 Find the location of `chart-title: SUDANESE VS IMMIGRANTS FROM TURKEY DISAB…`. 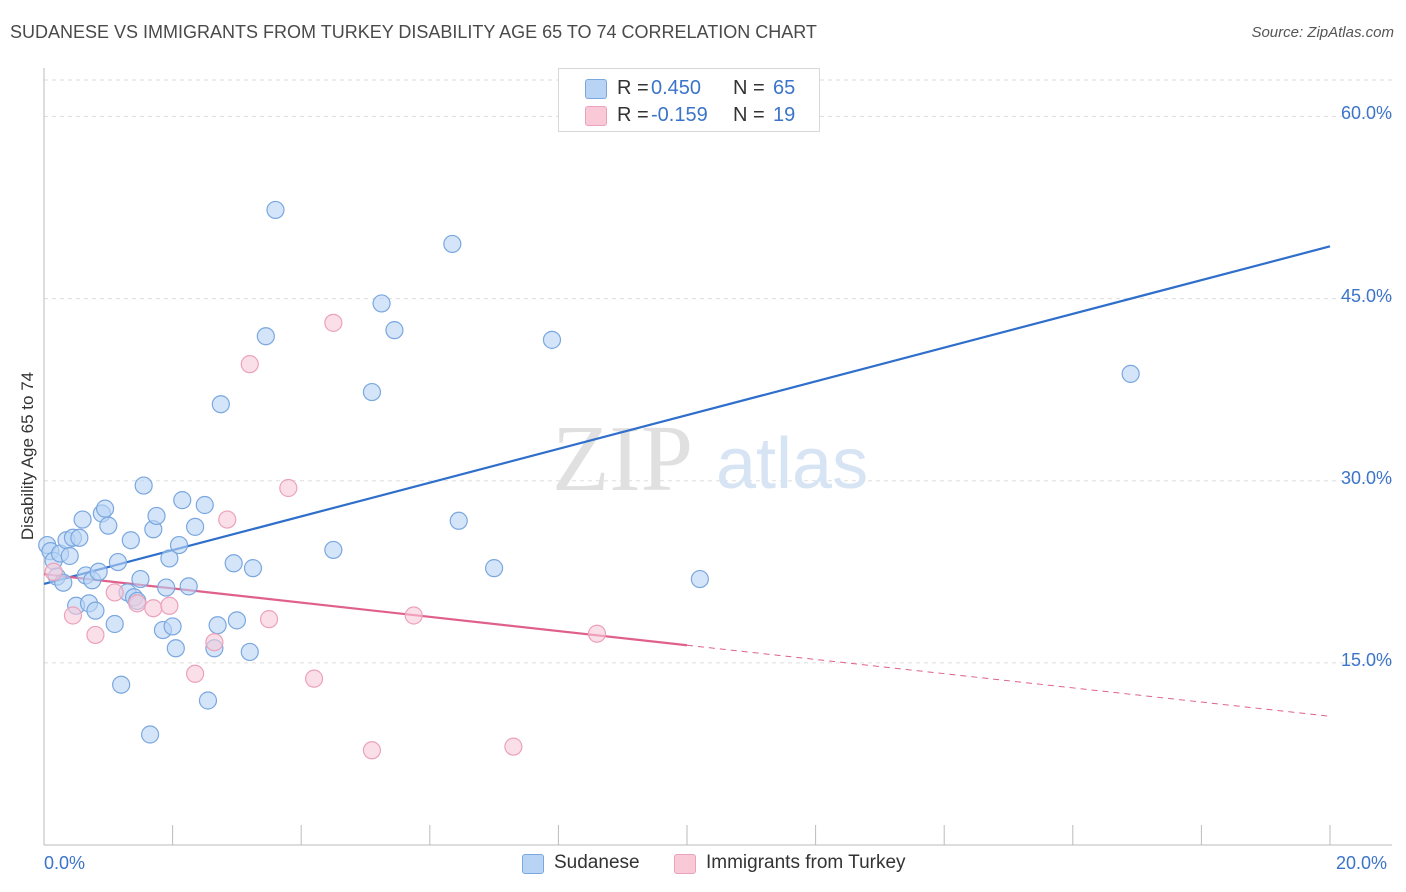

chart-title: SUDANESE VS IMMIGRANTS FROM TURKEY DISAB… is located at coordinates (413, 32).